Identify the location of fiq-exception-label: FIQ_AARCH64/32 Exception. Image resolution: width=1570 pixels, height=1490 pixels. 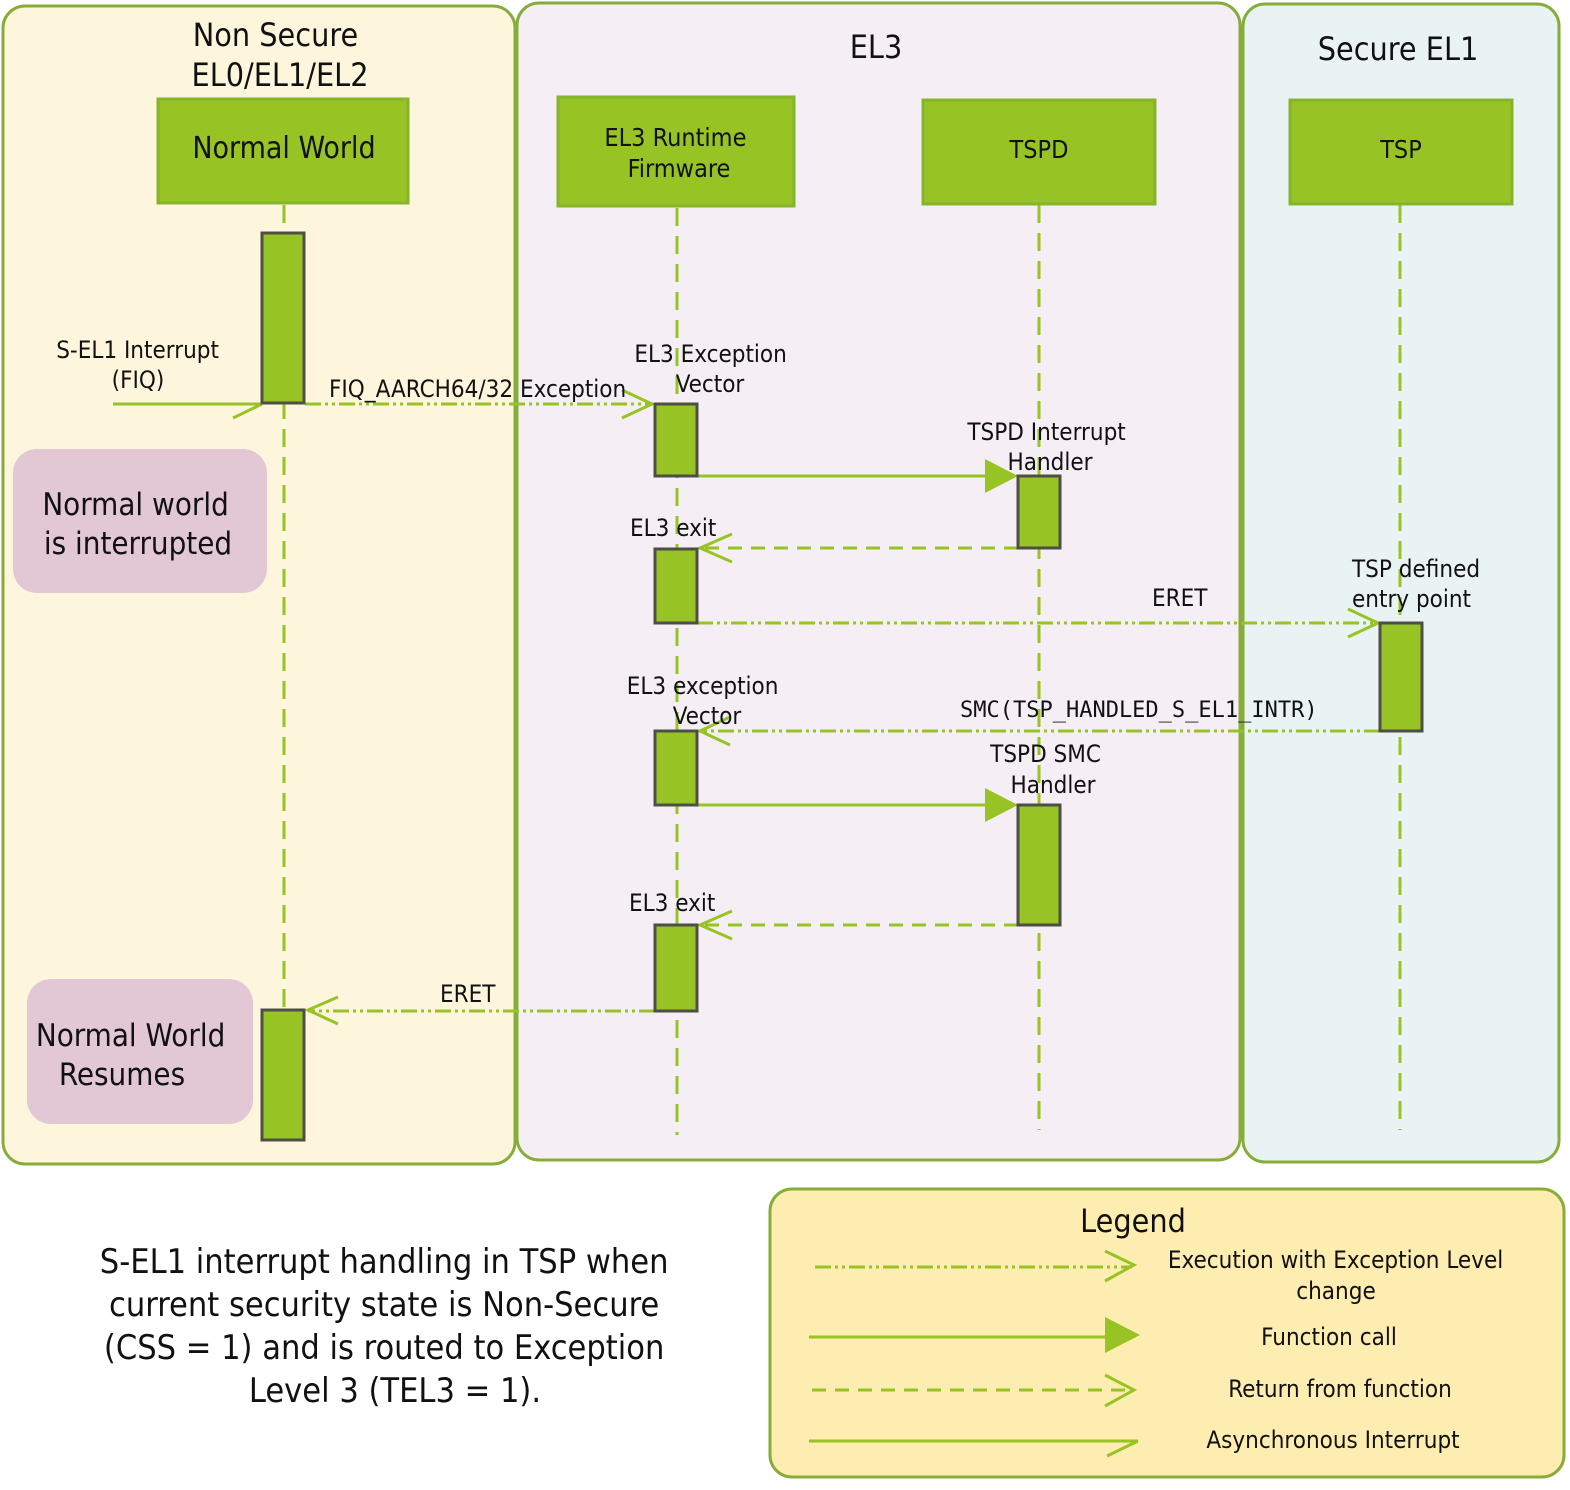
(477, 389).